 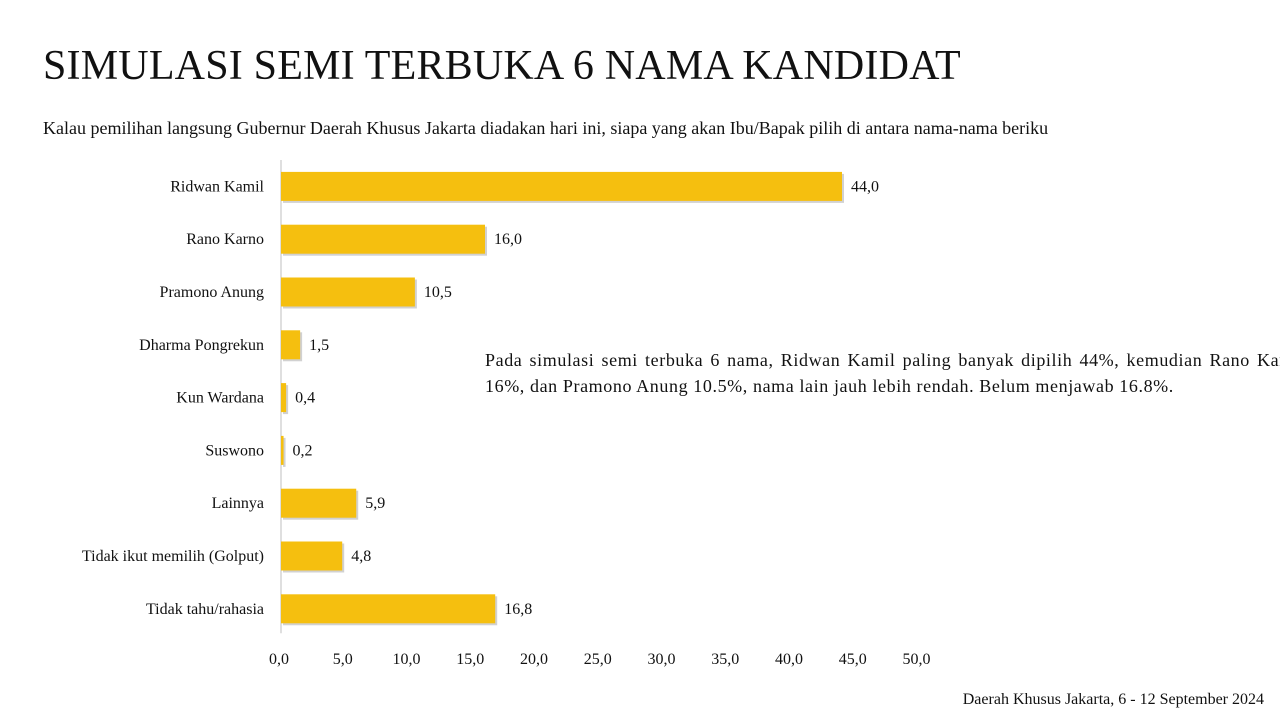 What do you see at coordinates (662, 659) in the screenshot?
I see `x-tick-label: 30,0` at bounding box center [662, 659].